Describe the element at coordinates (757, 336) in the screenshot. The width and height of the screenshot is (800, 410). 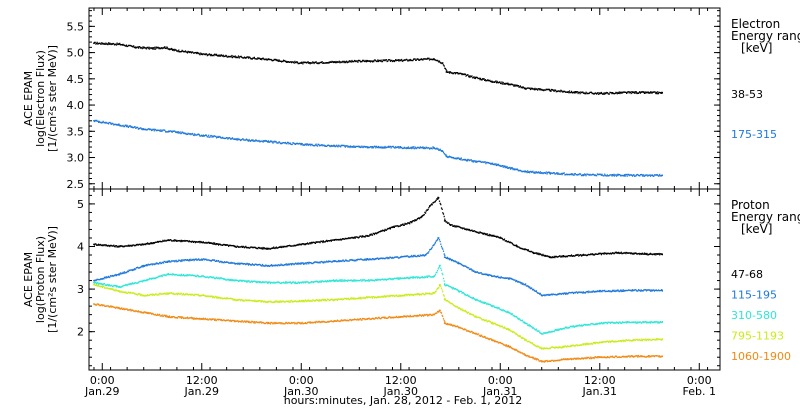
I see `legend-entry: 795-1193` at that location.